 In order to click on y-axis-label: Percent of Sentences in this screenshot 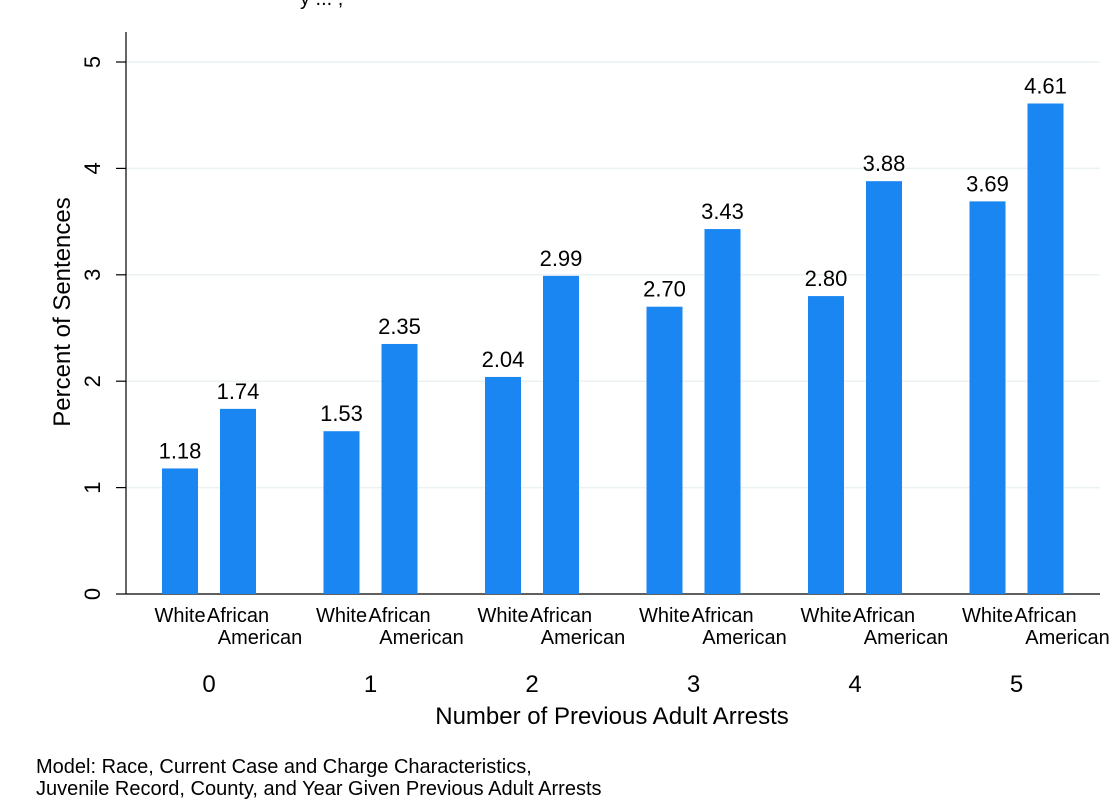, I will do `click(62, 311)`.